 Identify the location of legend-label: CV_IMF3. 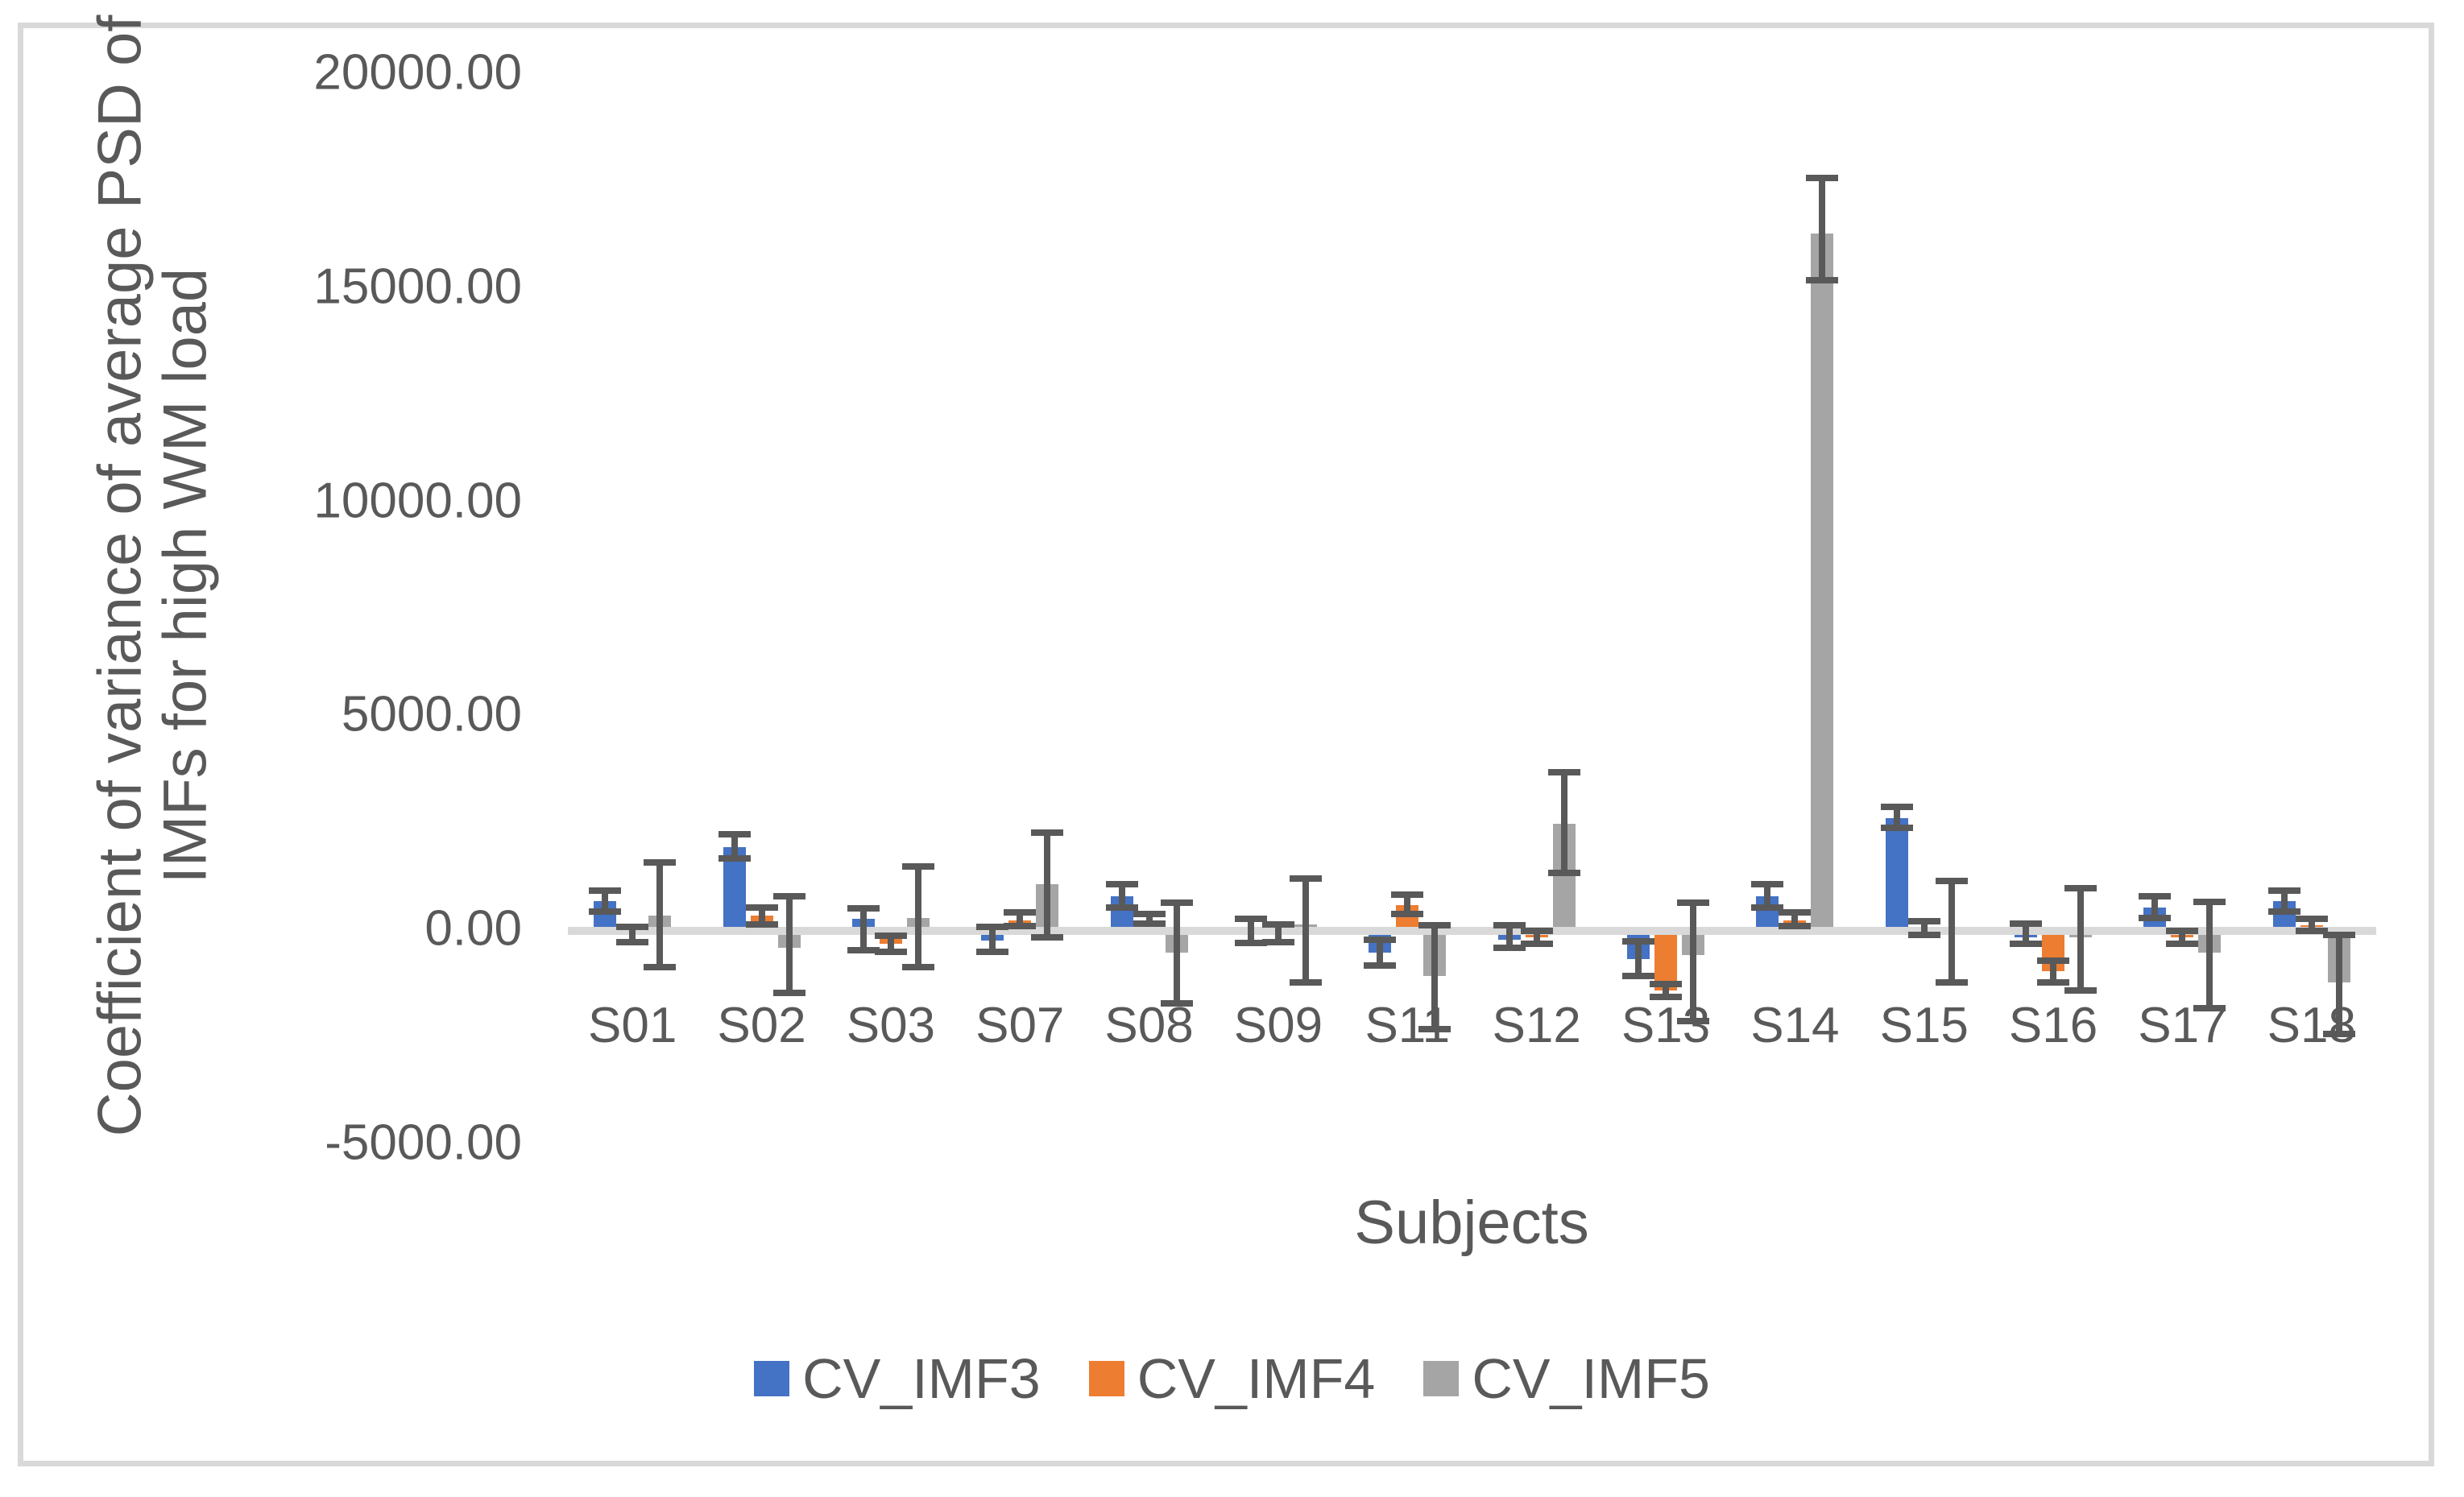
(921, 1379).